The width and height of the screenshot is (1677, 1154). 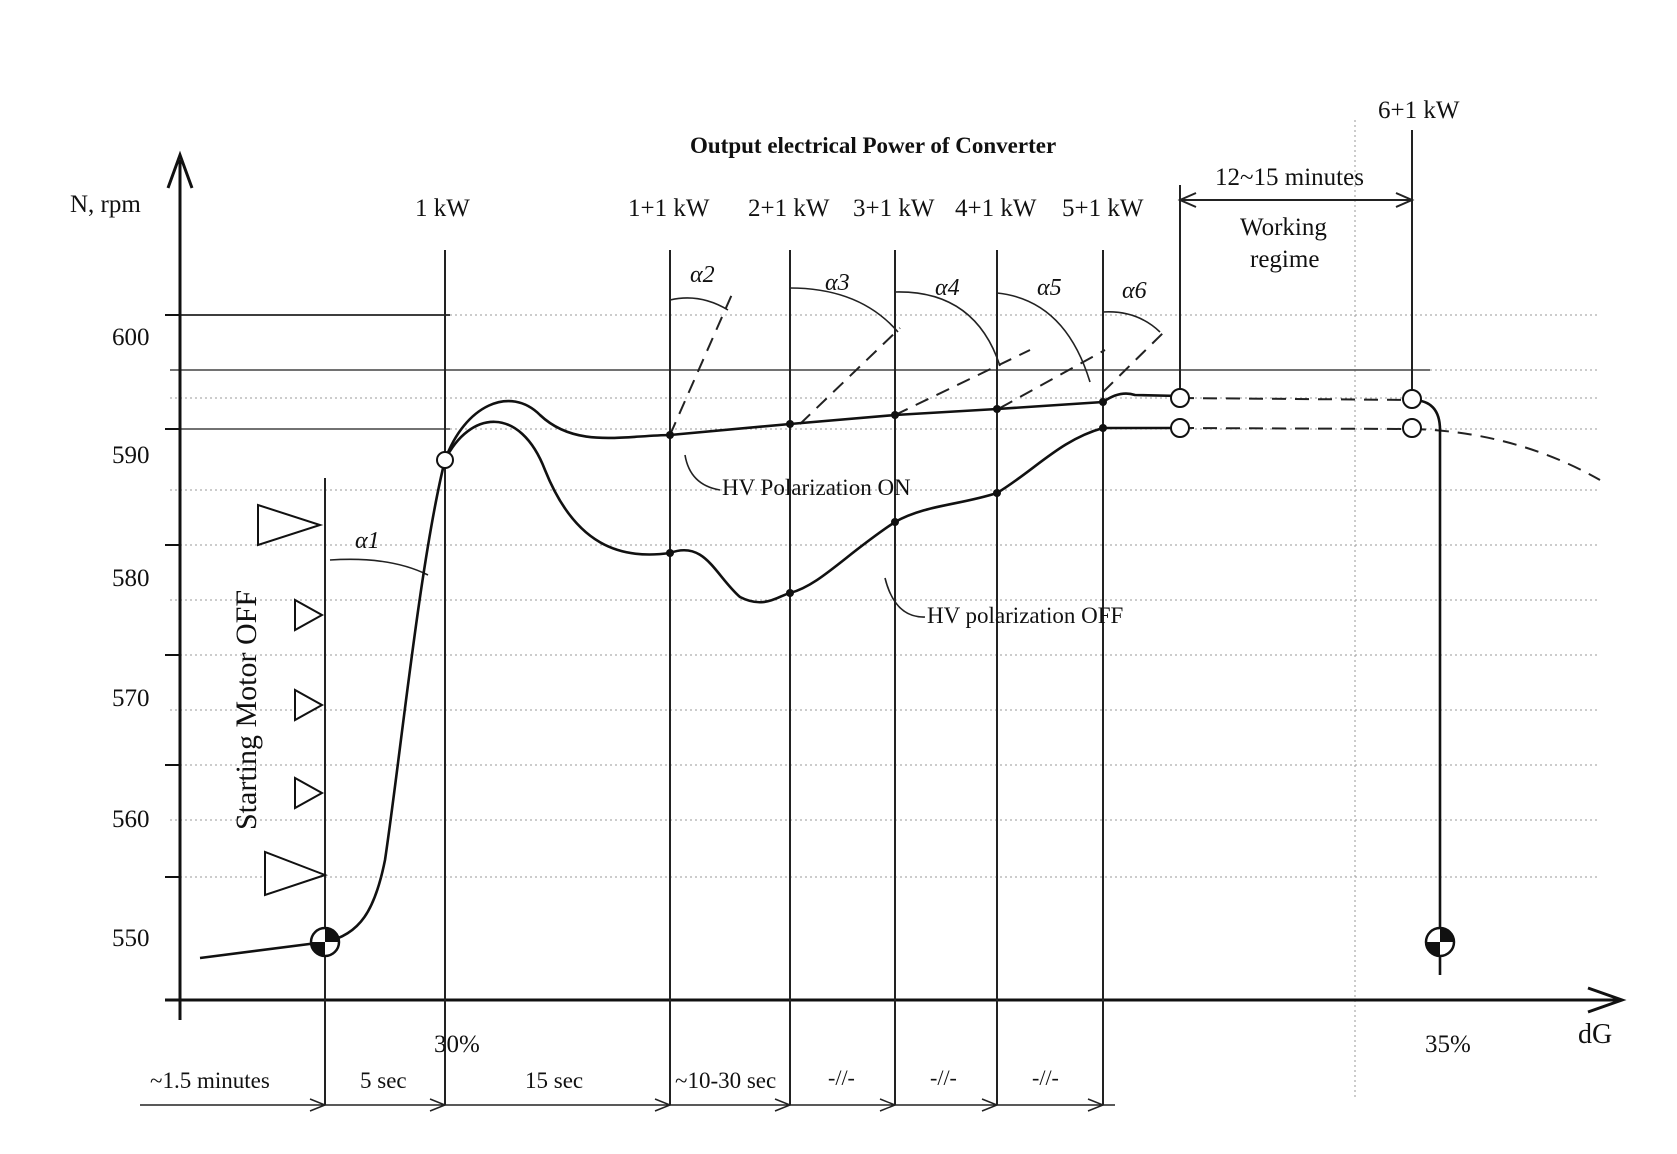 What do you see at coordinates (131, 578) in the screenshot?
I see `y-tick-label-580: 580` at bounding box center [131, 578].